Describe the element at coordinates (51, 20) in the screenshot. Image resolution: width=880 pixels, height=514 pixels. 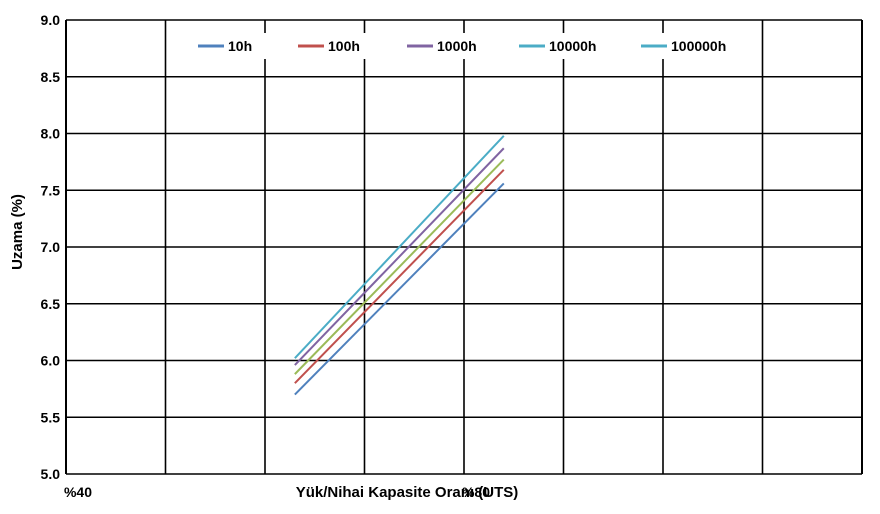
I see `y-tick-label: 9.0` at that location.